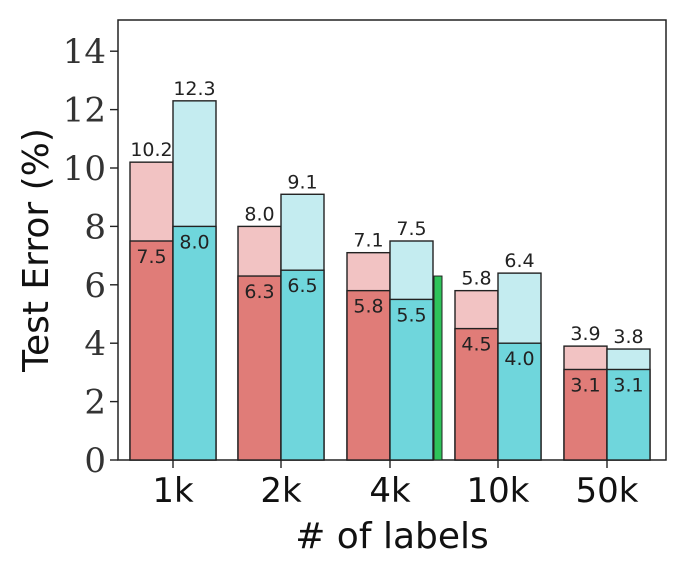 The height and width of the screenshot is (572, 689). I want to click on data-label-inner: 4.5, so click(476, 345).